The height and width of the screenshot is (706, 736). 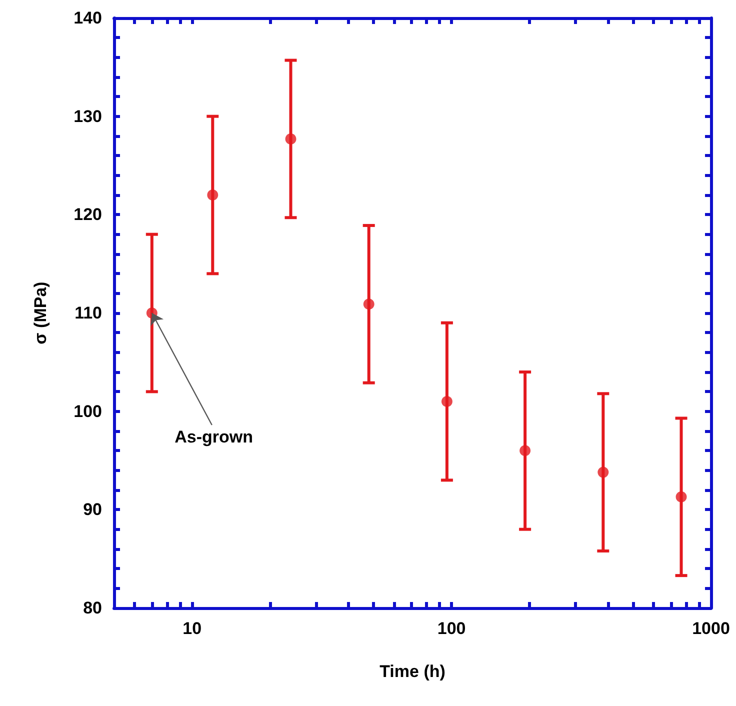 I want to click on y-tick-label: 130, so click(x=88, y=116).